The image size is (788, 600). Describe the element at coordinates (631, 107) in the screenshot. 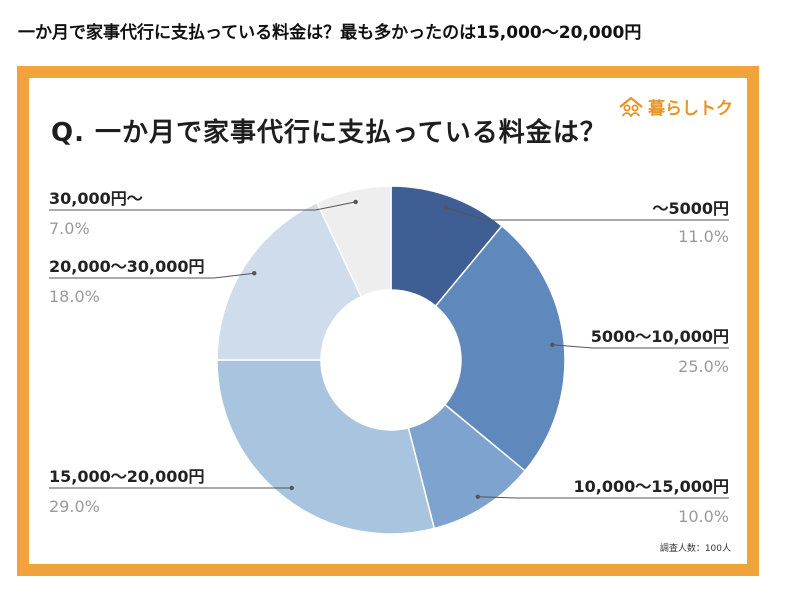

I see `house-people-icon` at that location.